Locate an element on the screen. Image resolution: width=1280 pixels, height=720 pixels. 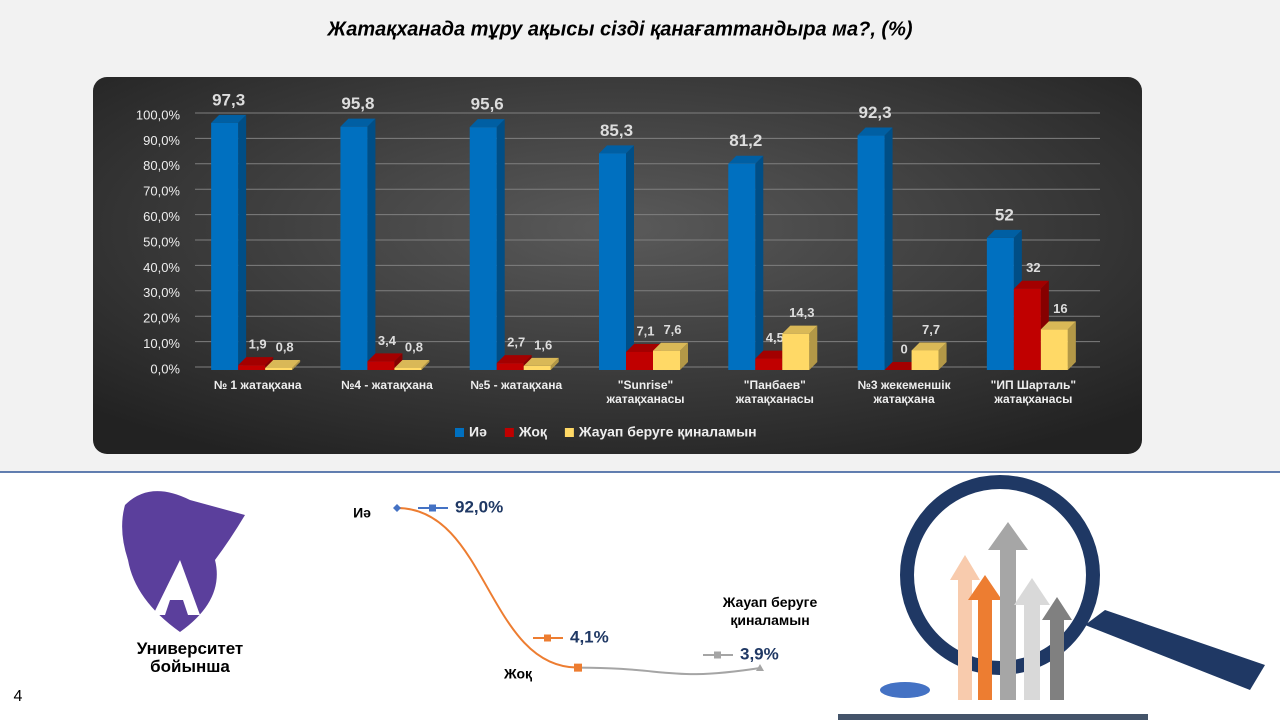
y-tick-label: 40,0% is located at coordinates (161, 267).